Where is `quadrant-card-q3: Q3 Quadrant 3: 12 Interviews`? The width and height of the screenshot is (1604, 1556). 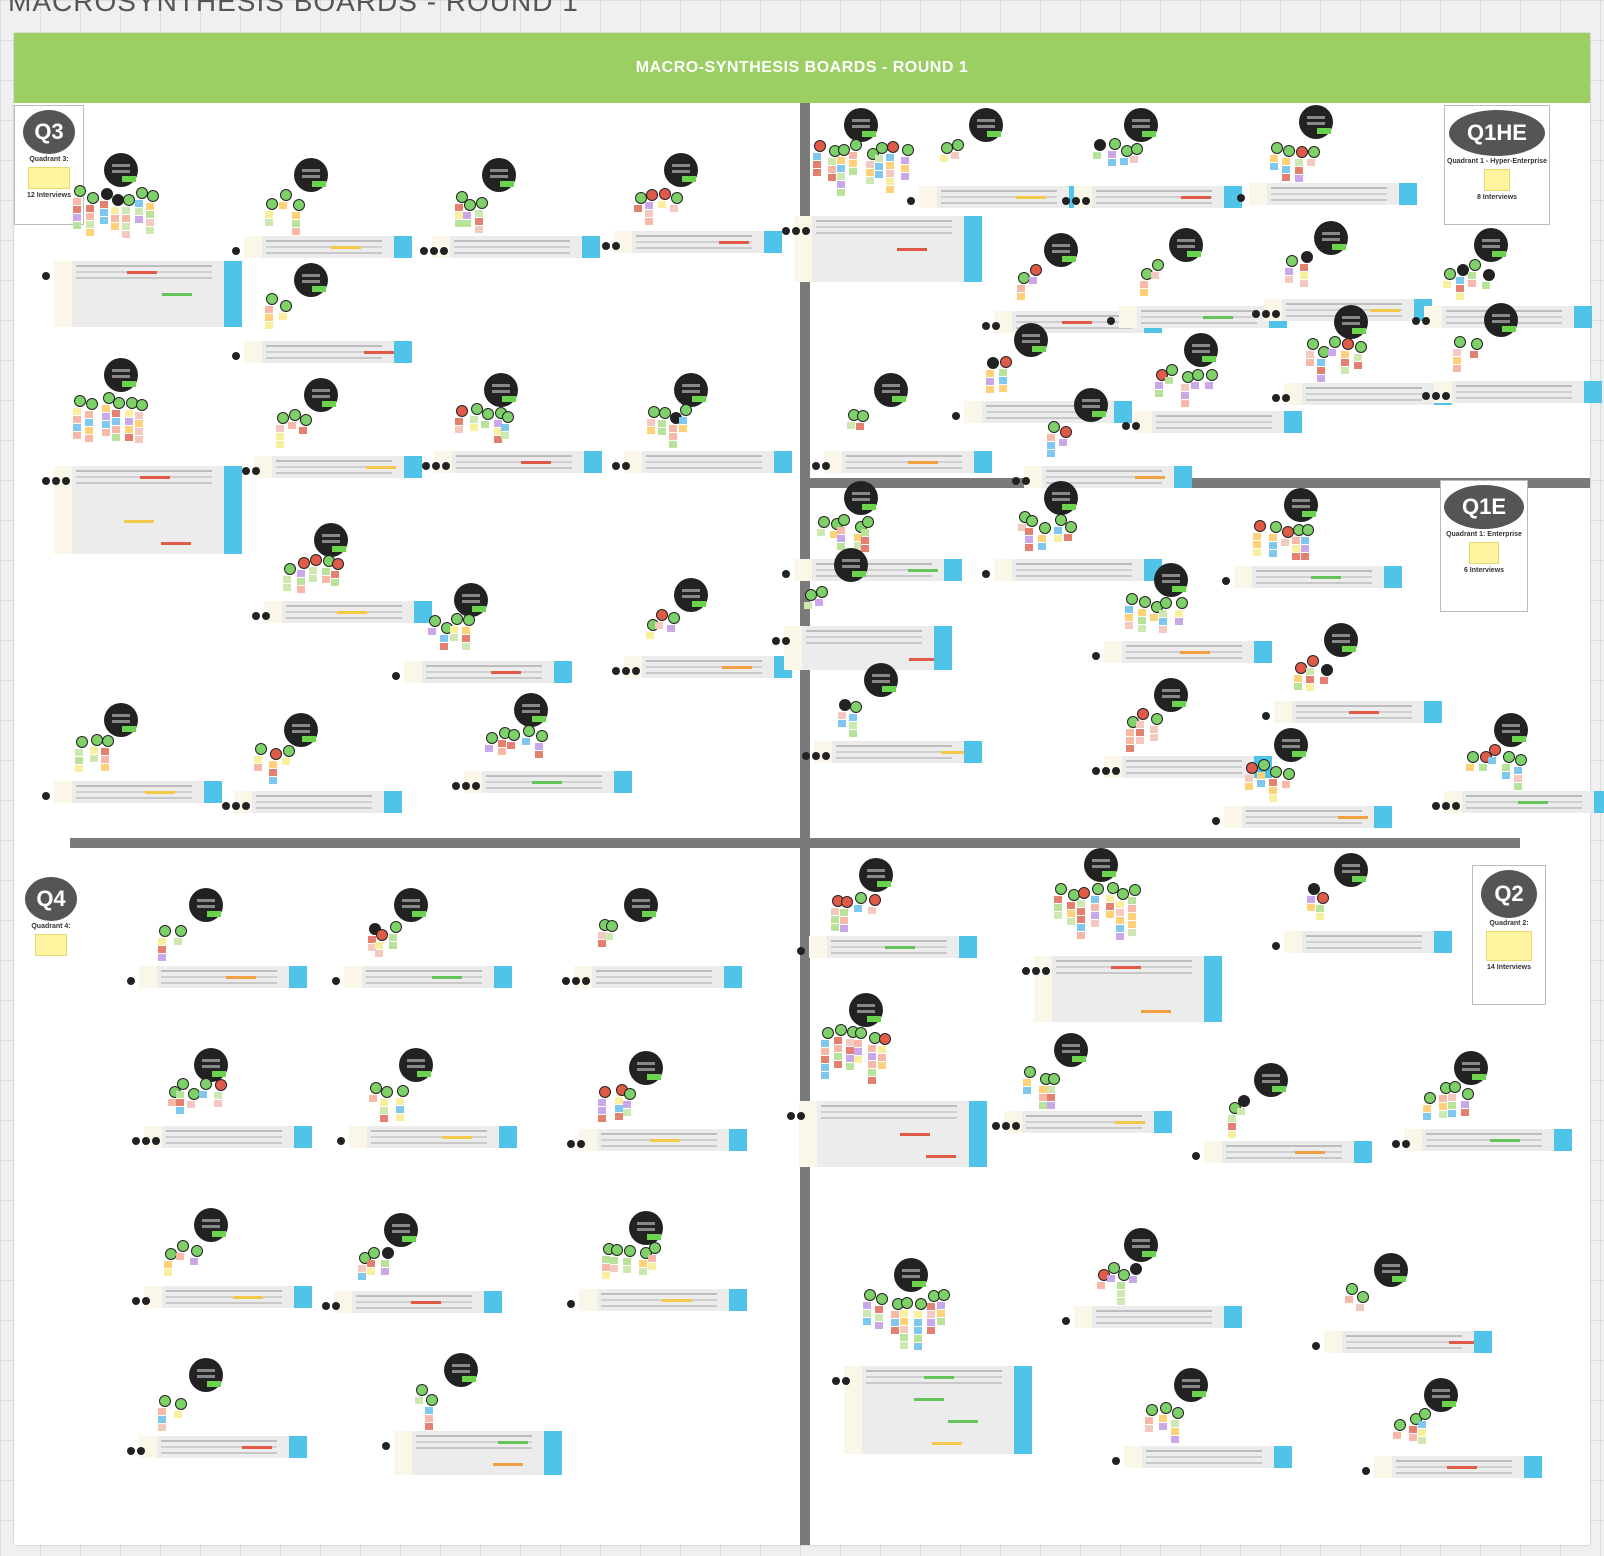 quadrant-card-q3: Q3 Quadrant 3: 12 Interviews is located at coordinates (49, 165).